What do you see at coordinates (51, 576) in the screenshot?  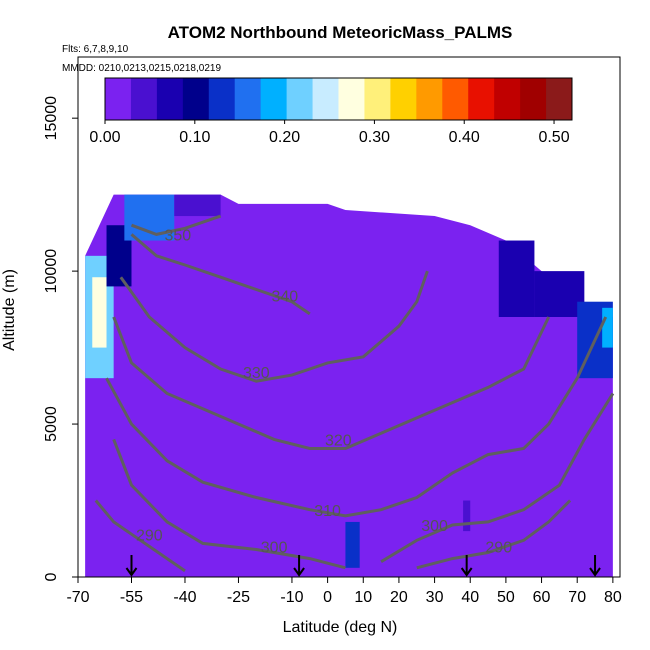 I see `y-tick-label: 0` at bounding box center [51, 576].